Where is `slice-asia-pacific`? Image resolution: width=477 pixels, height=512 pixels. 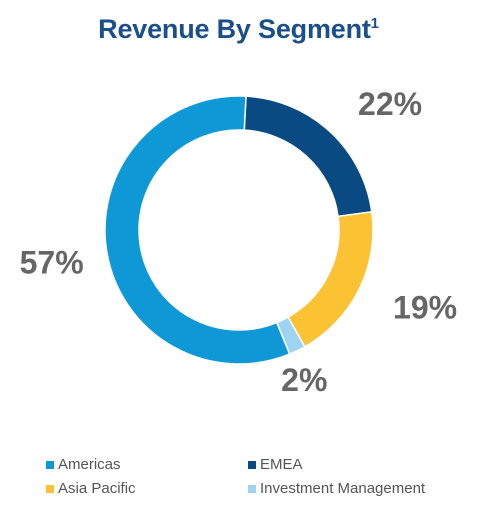 slice-asia-pacific is located at coordinates (330, 279).